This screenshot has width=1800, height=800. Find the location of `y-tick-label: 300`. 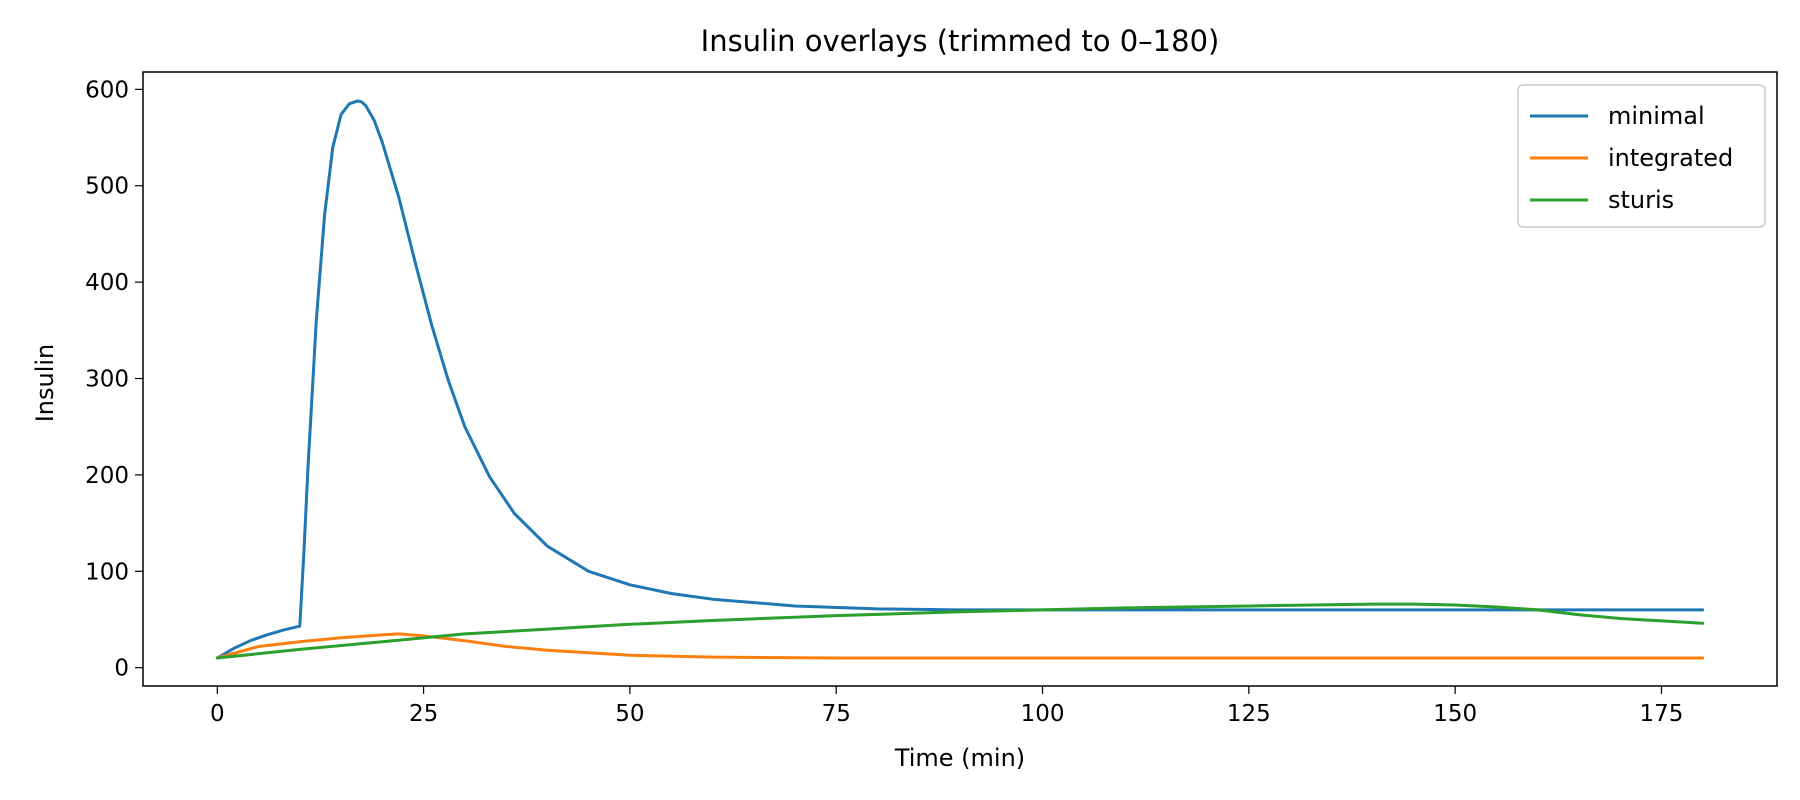

y-tick-label: 300 is located at coordinates (107, 380).